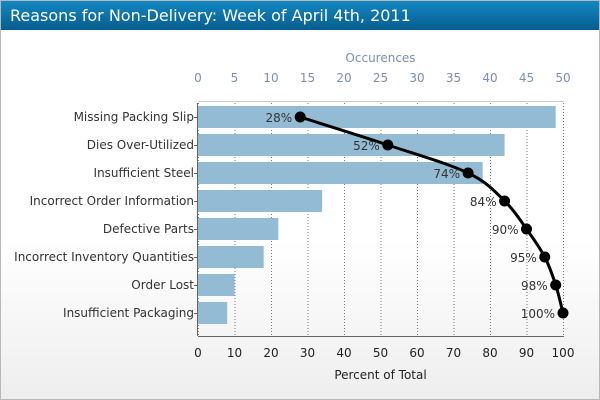 The image size is (600, 400). What do you see at coordinates (162, 285) in the screenshot?
I see `category-label: Order Lost` at bounding box center [162, 285].